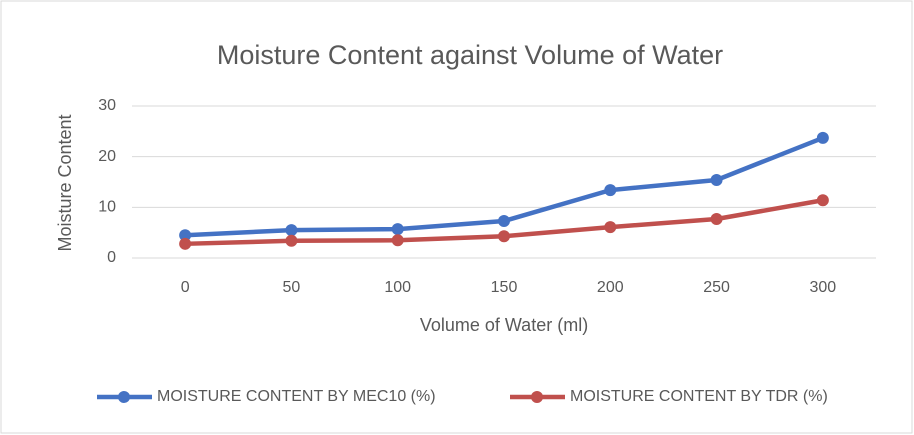 This screenshot has width=914, height=435. I want to click on y-tick-label: 20, so click(107, 156).